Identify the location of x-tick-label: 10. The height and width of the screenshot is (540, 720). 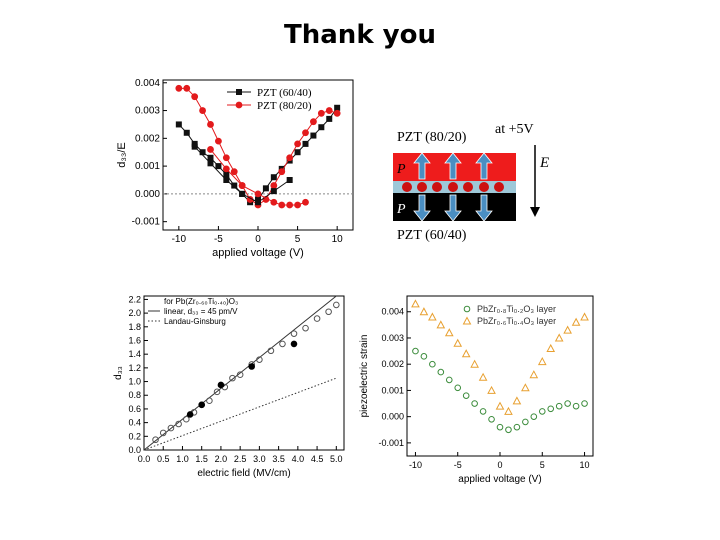
(338, 239).